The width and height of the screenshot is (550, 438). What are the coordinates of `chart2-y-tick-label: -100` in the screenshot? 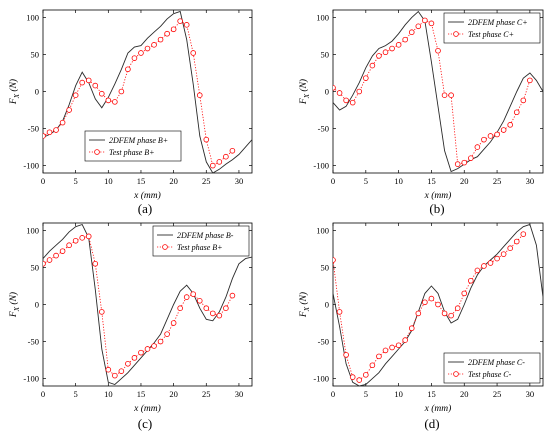 It's located at (31, 379).